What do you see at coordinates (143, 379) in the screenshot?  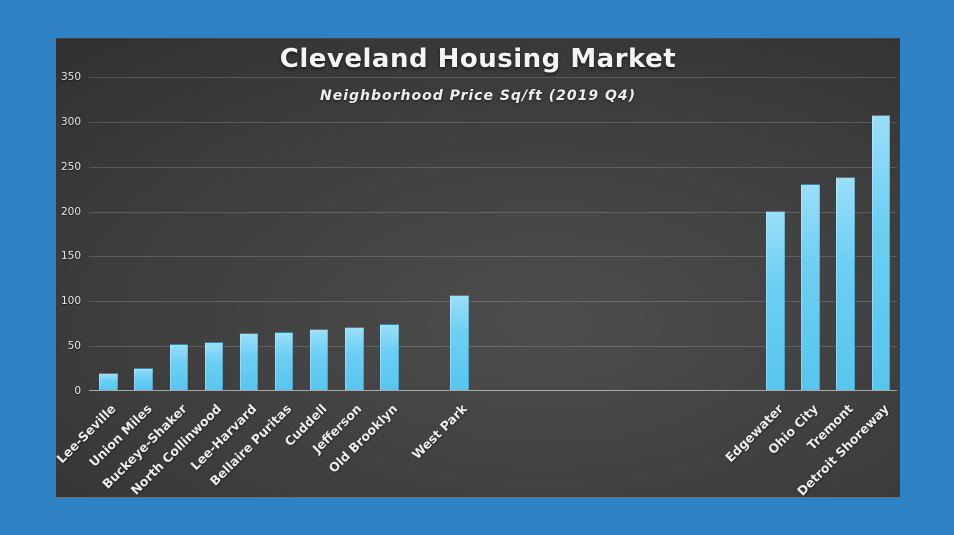 I see `bar-union-miles` at bounding box center [143, 379].